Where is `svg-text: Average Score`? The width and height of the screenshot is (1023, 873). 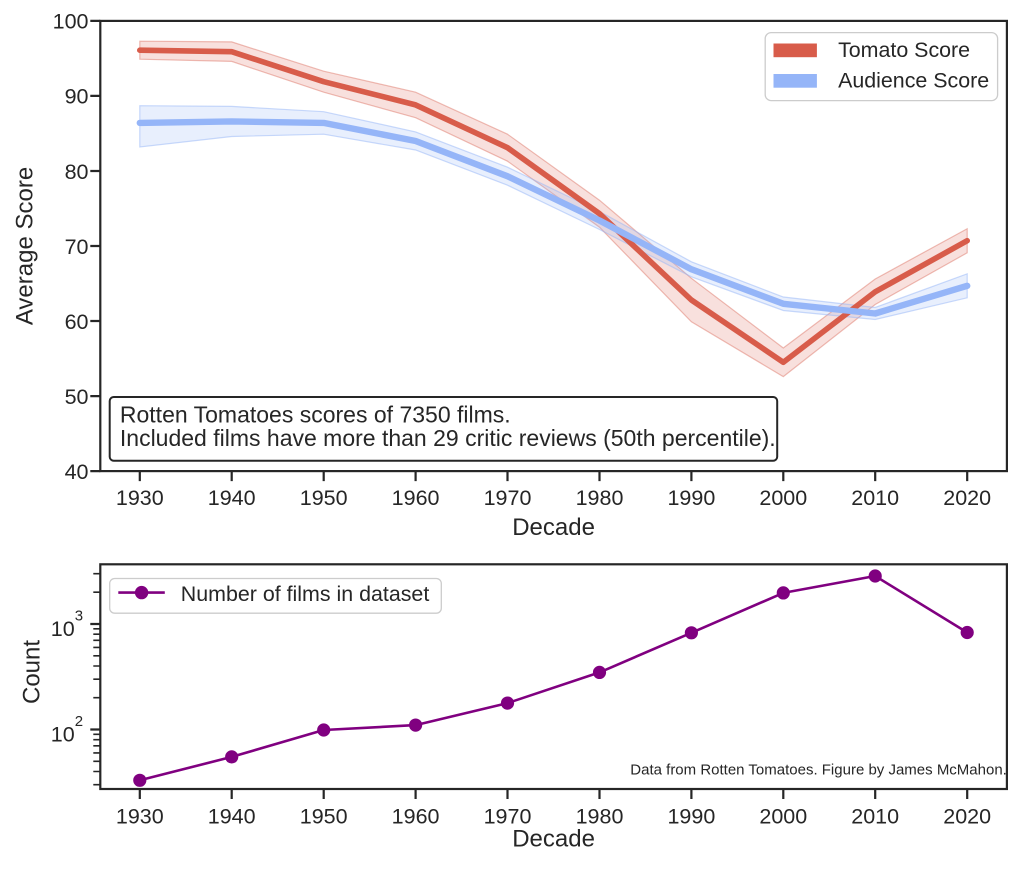 svg-text: Average Score is located at coordinates (24, 246).